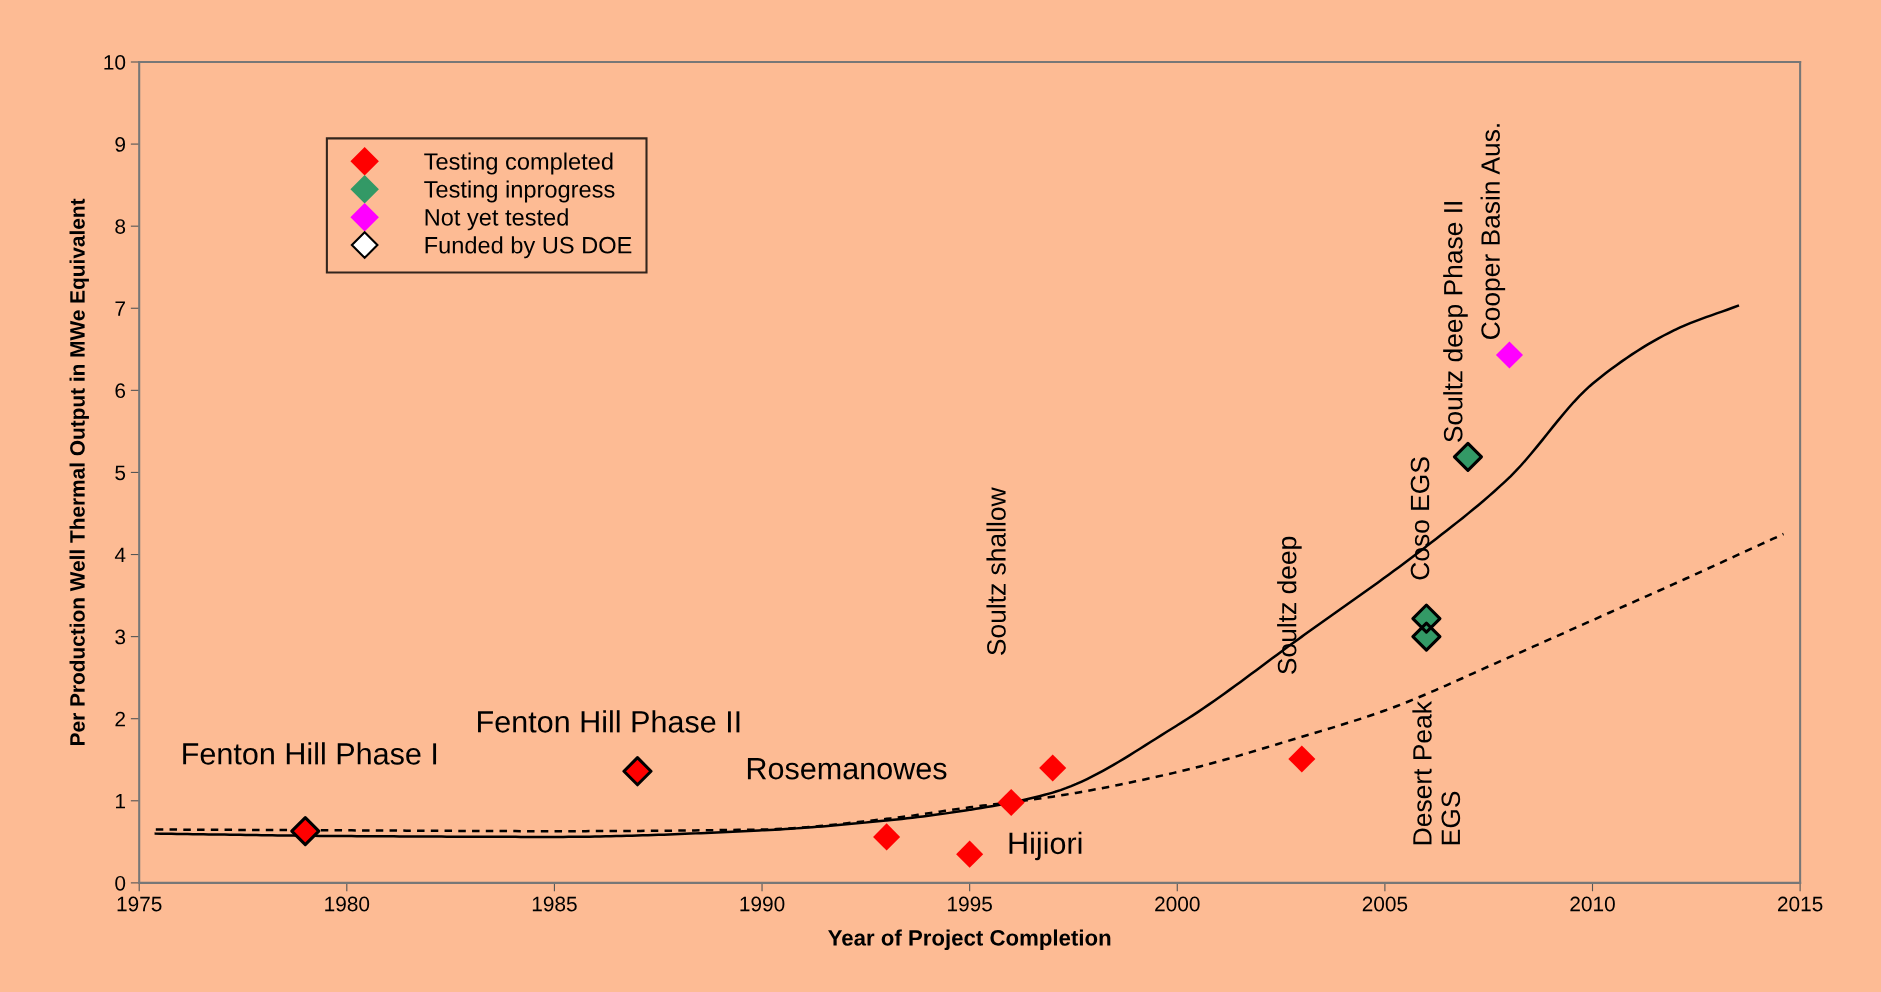  What do you see at coordinates (310, 753) in the screenshot?
I see `annotation: Fenton Hill Phase I` at bounding box center [310, 753].